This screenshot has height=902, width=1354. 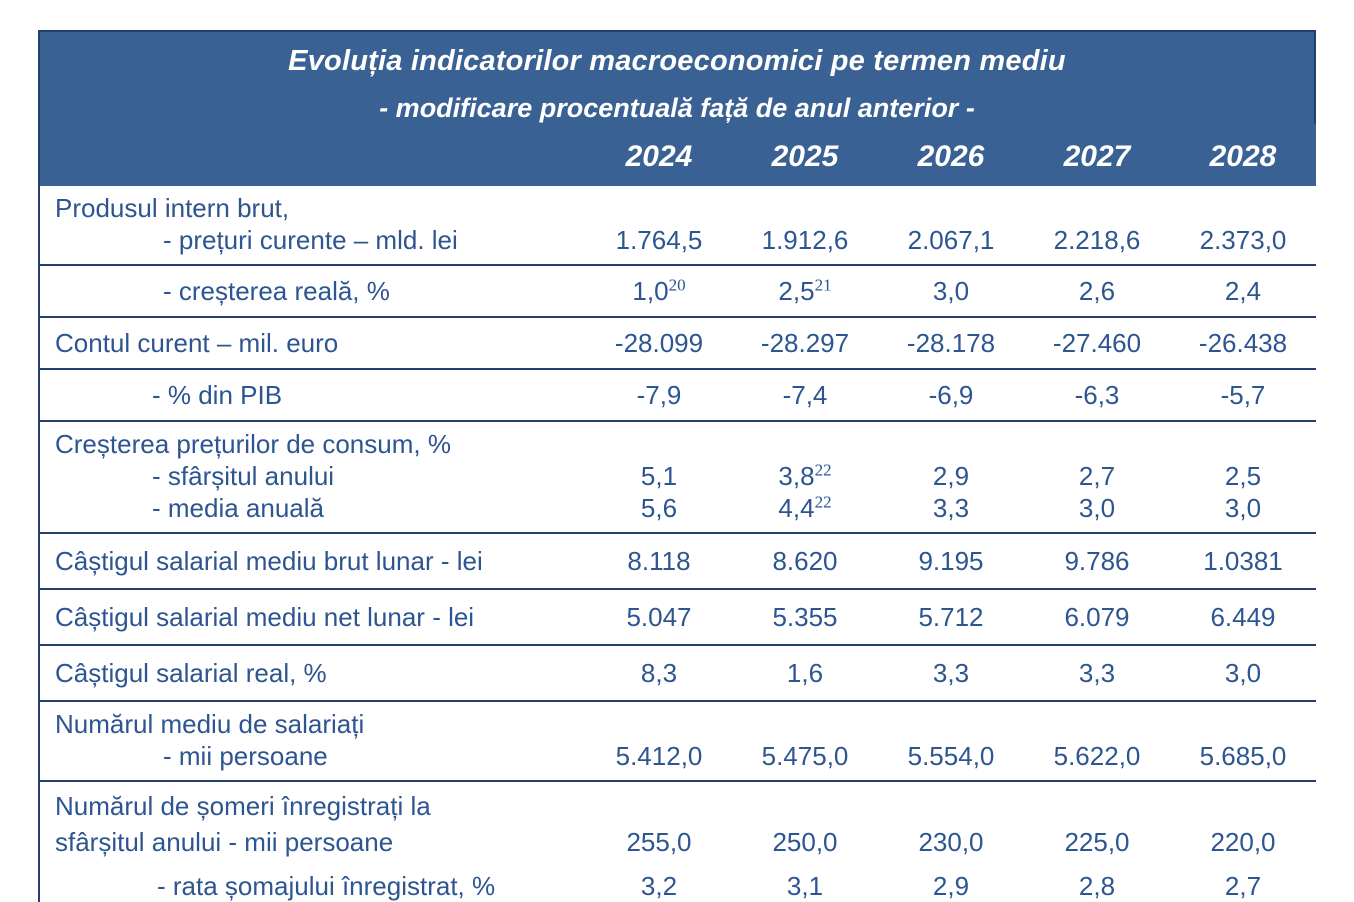 What do you see at coordinates (659, 476) in the screenshot?
I see `value-cell: 5,1` at bounding box center [659, 476].